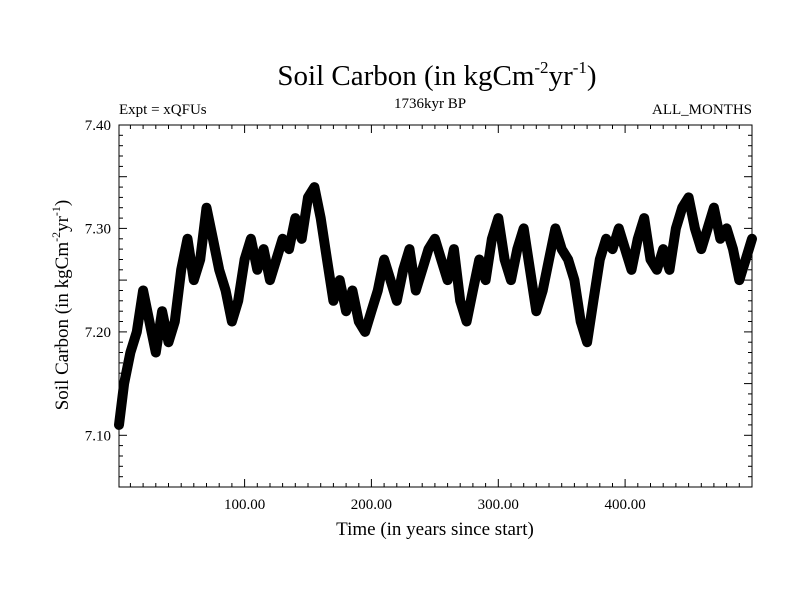  I want to click on y-tick-label: 7.10, so click(98, 436).